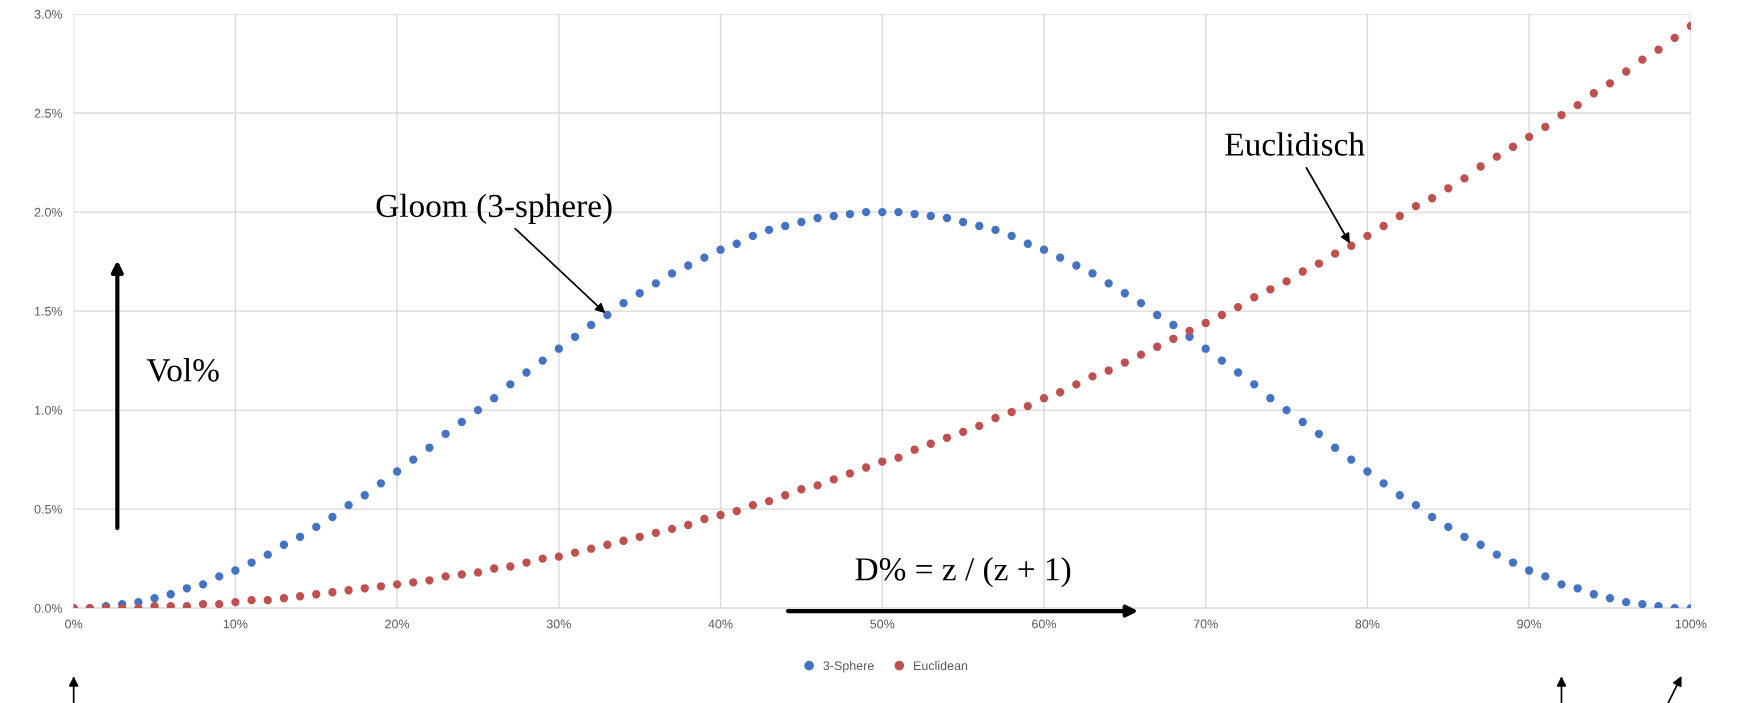 The height and width of the screenshot is (703, 1754). I want to click on annotation: Euclidisch, so click(1295, 144).